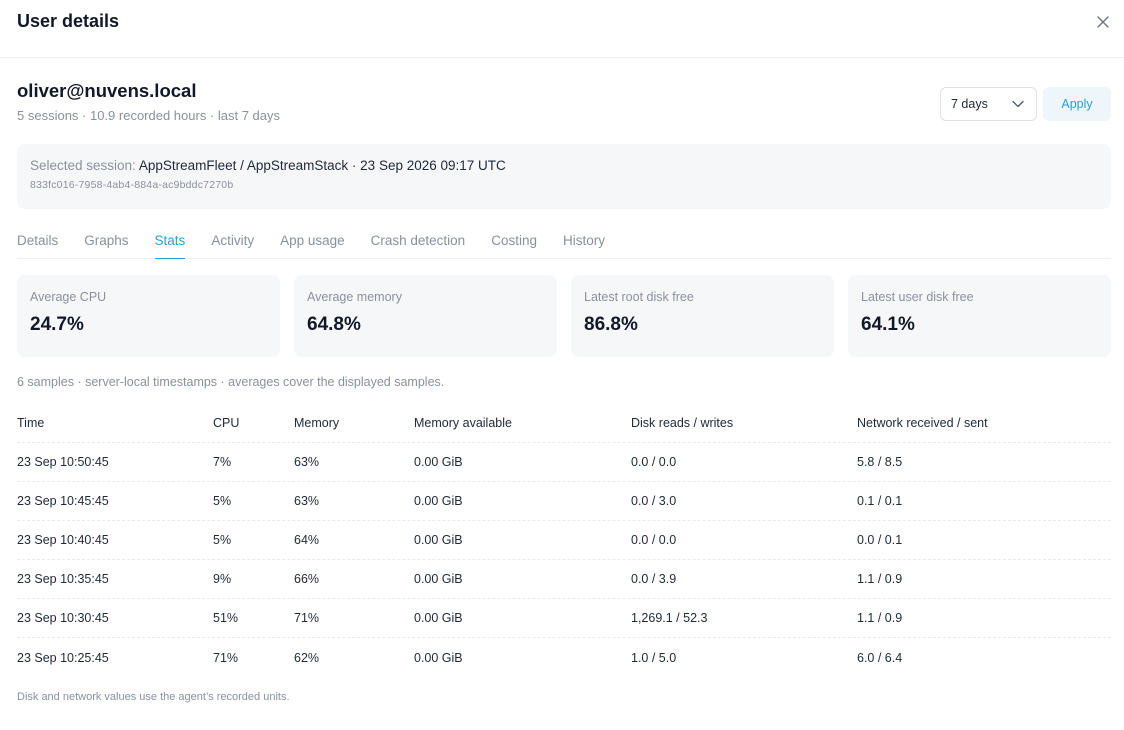  Describe the element at coordinates (611, 324) in the screenshot. I see `stat-card-value: 86.8%` at that location.